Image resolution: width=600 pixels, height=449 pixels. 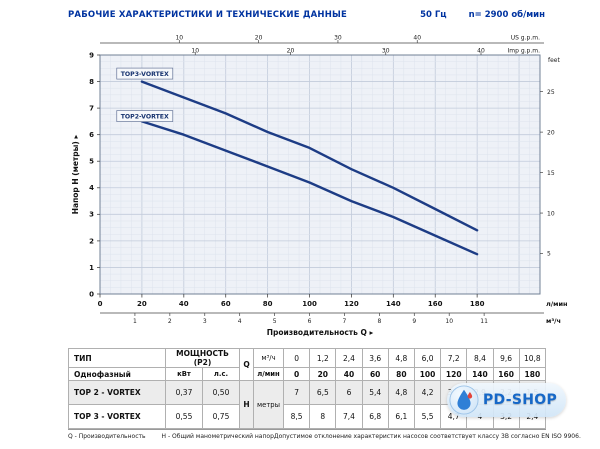 I want to click on svg-text: Напор H (метры) ▸, so click(x=75, y=175).